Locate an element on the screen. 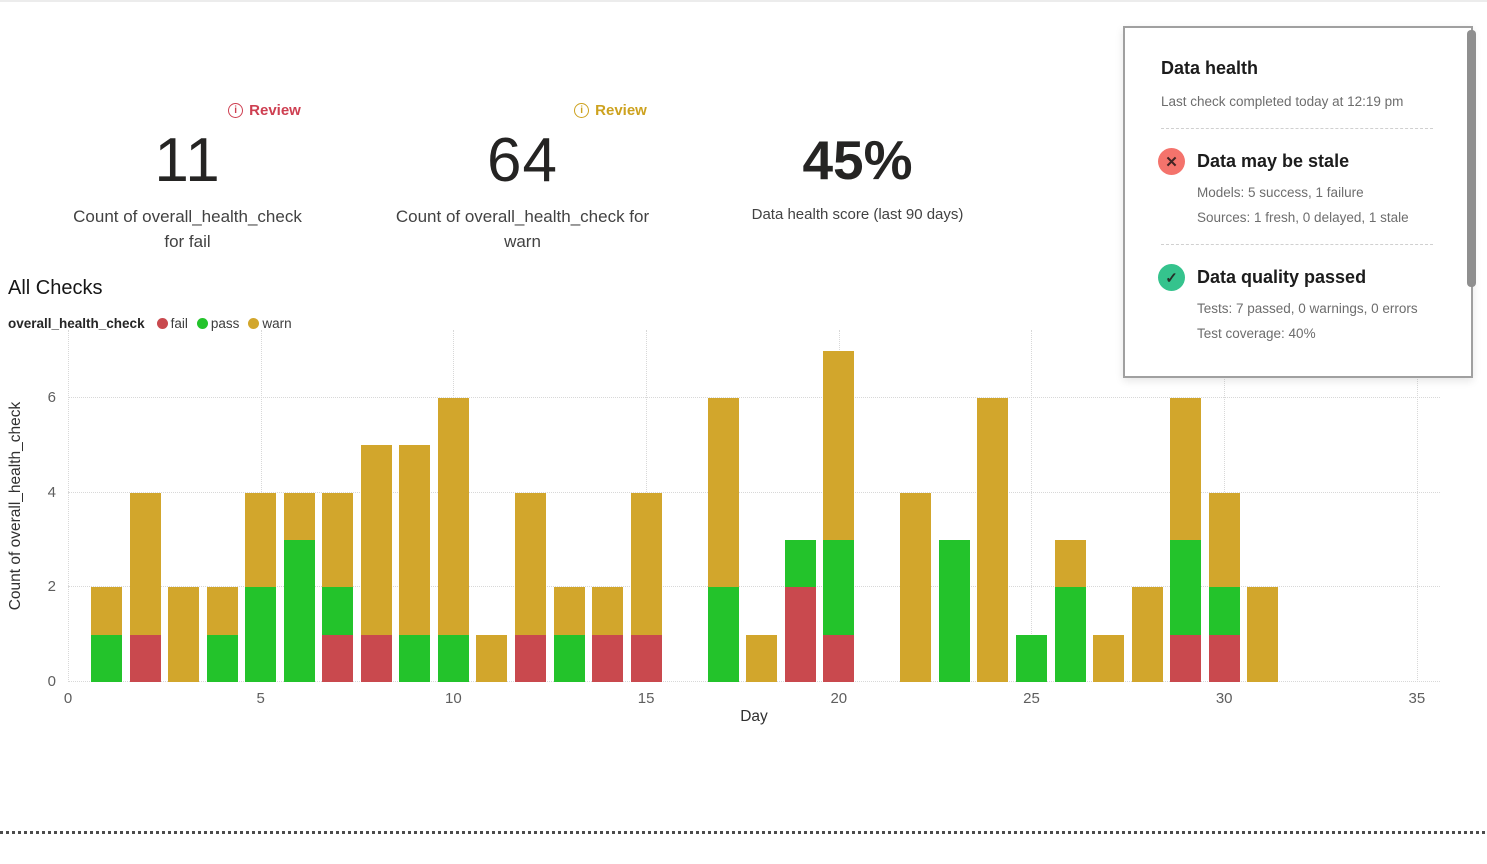  review-badge-fail: Review is located at coordinates (264, 110).